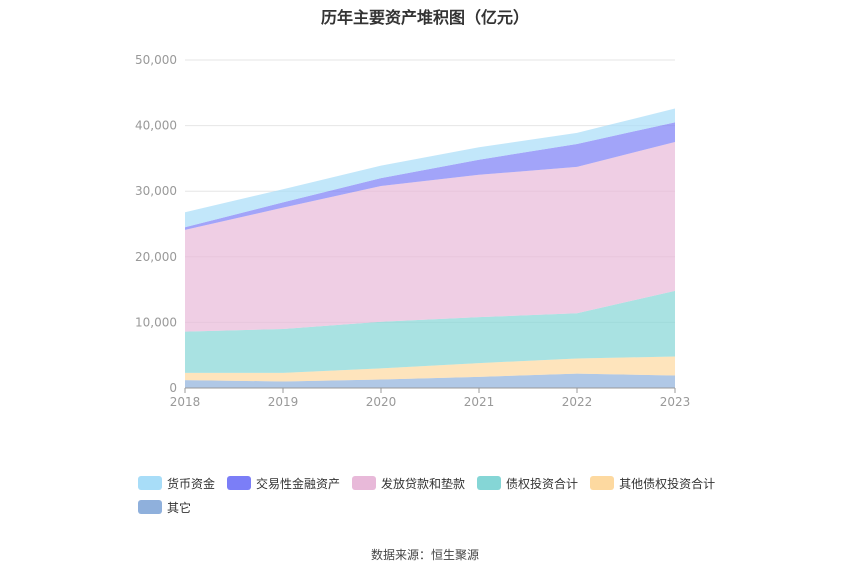 The width and height of the screenshot is (850, 575). I want to click on legend-item: 发放贷款和垫款, so click(408, 483).